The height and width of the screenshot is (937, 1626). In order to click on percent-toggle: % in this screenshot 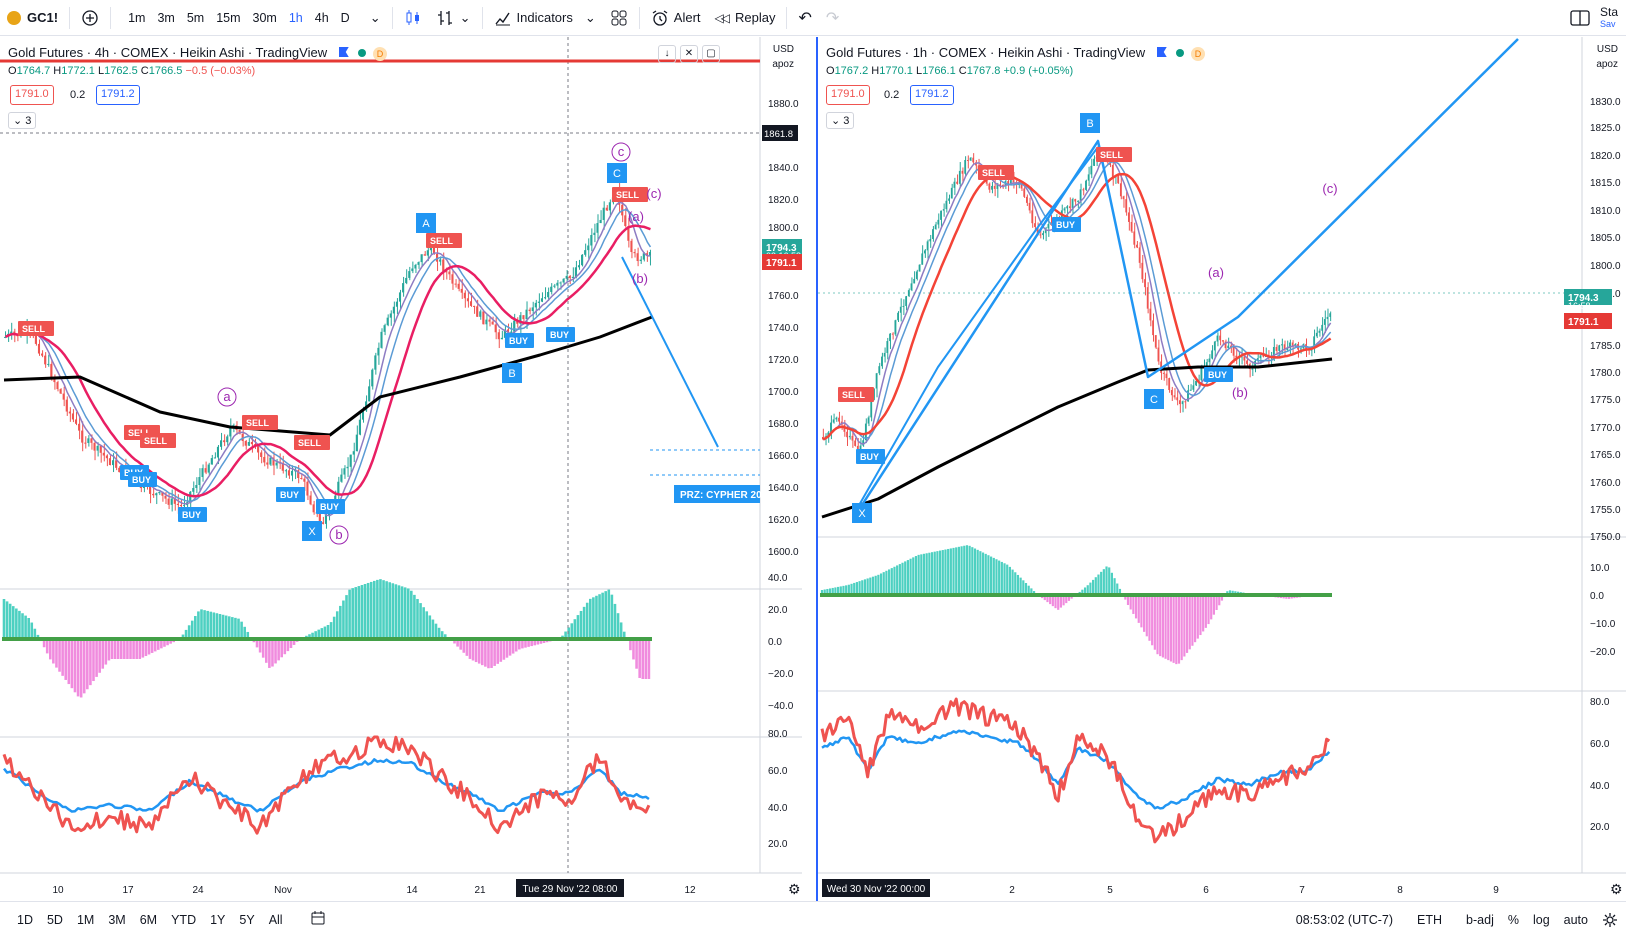, I will do `click(1513, 920)`.